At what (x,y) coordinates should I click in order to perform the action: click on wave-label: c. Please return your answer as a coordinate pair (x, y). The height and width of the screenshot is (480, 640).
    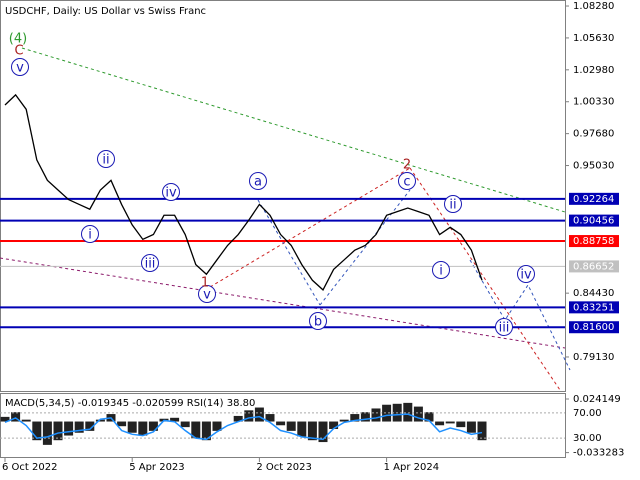
    Looking at the image, I should click on (406, 182).